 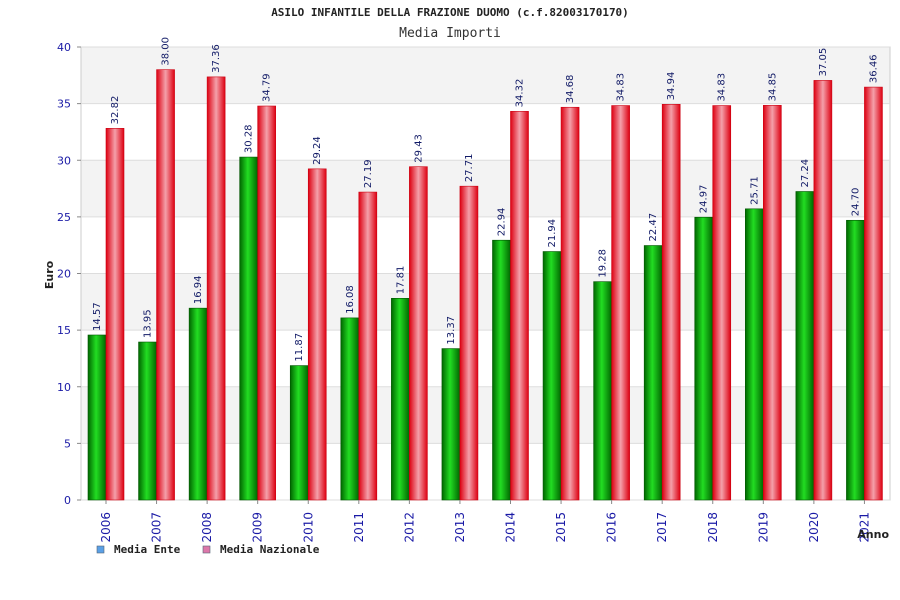 What do you see at coordinates (451, 330) in the screenshot?
I see `data-label: 13.37` at bounding box center [451, 330].